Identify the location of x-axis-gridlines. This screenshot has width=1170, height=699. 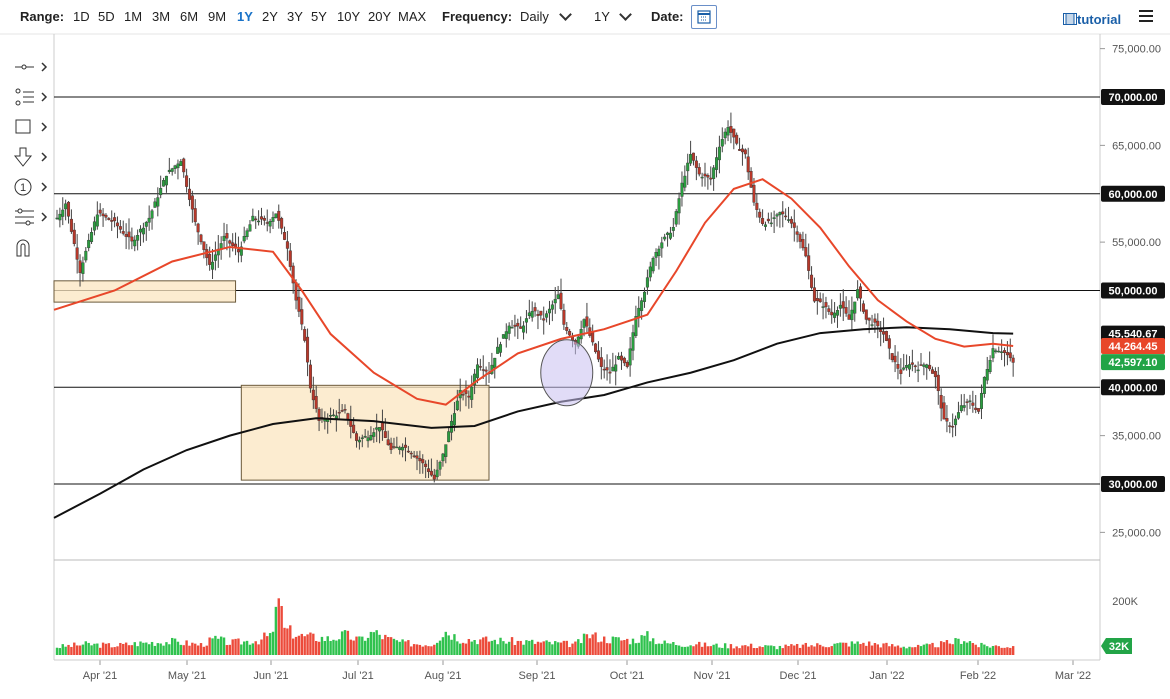
(586, 662).